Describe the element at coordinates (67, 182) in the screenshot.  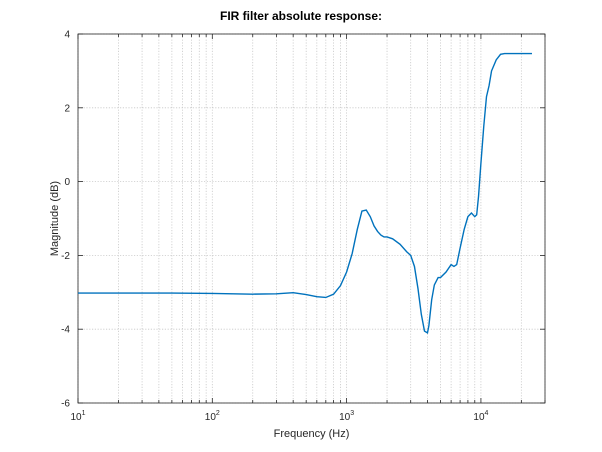
I see `y-tick-label: 0` at that location.